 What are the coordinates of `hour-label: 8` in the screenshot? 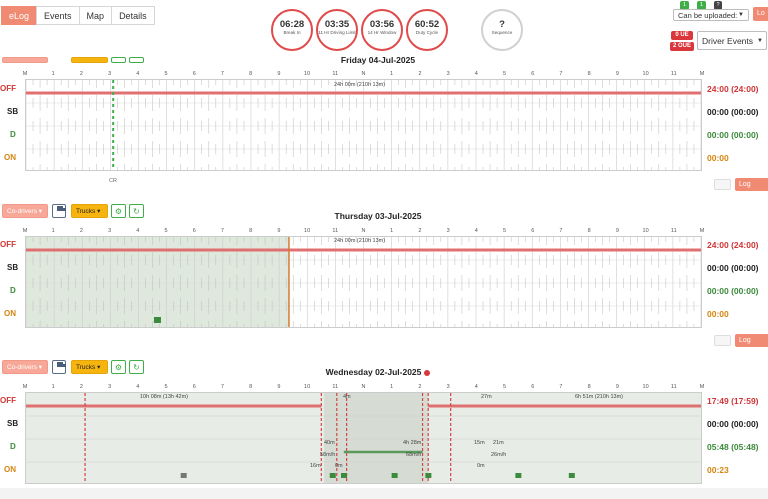 It's located at (589, 74).